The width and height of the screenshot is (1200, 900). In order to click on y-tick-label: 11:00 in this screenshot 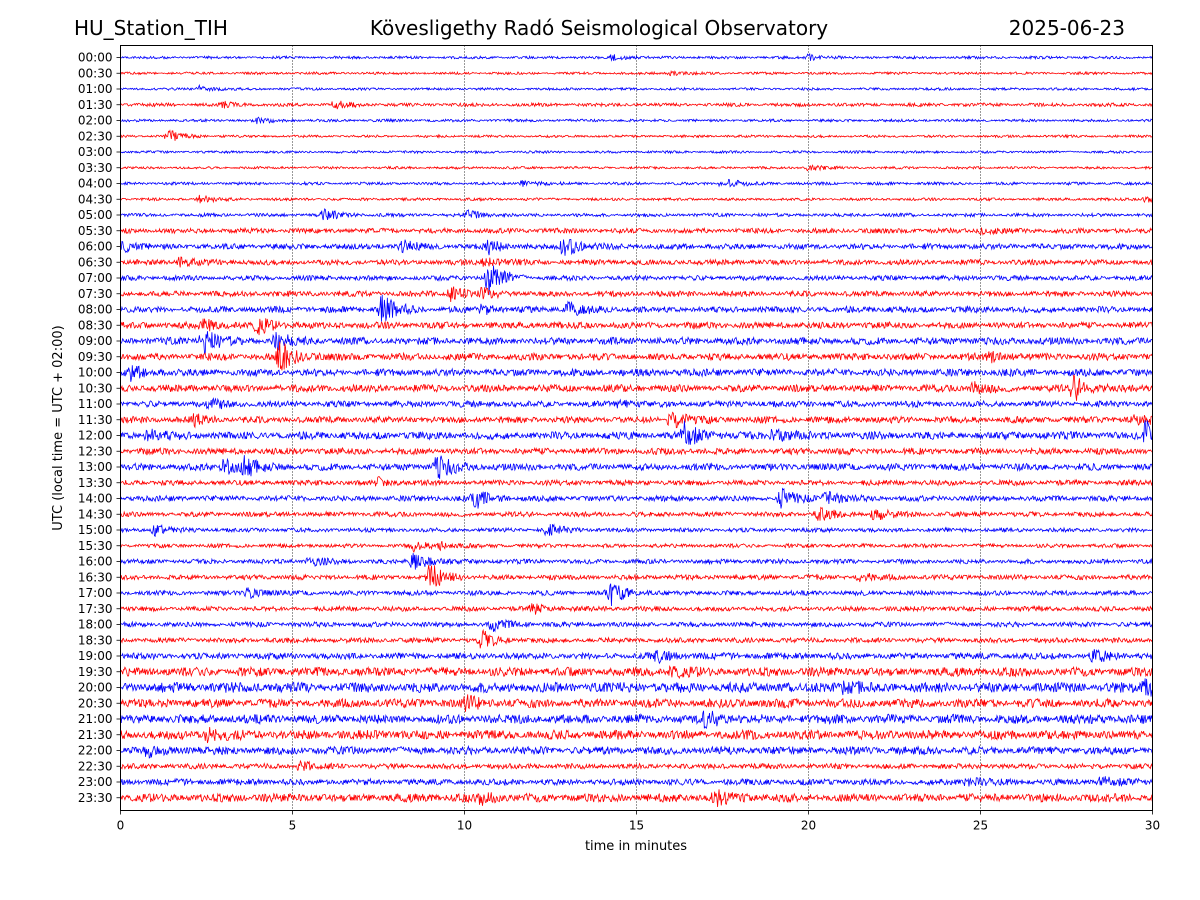, I will do `click(95, 404)`.